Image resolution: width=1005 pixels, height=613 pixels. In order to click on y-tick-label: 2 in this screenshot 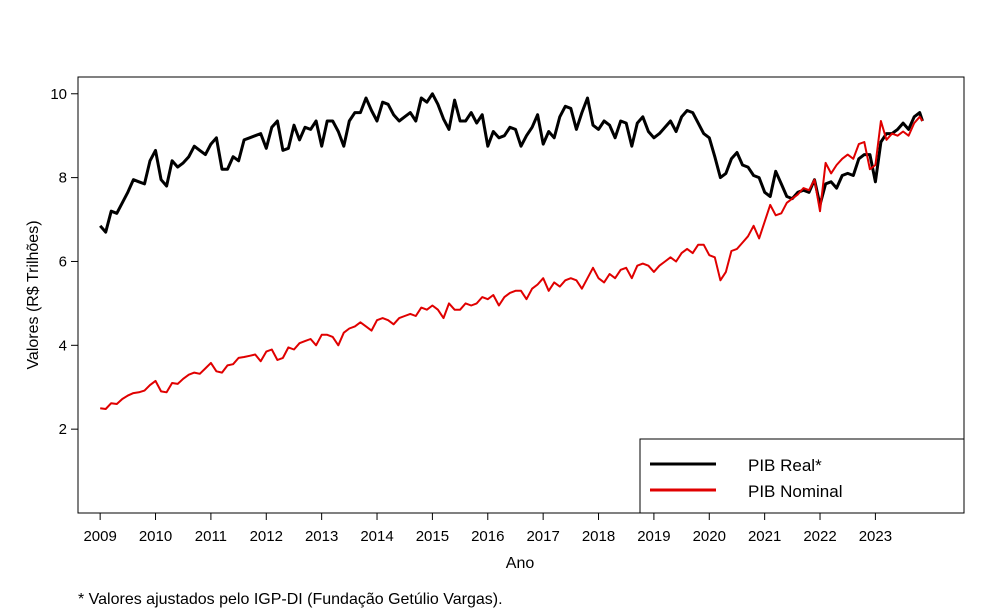, I will do `click(63, 429)`.